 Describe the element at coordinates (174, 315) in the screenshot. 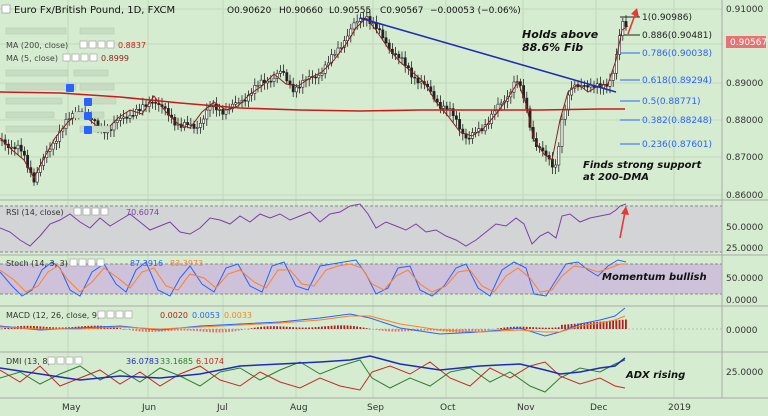

I see `macd-hist-value: 0.0020` at that location.